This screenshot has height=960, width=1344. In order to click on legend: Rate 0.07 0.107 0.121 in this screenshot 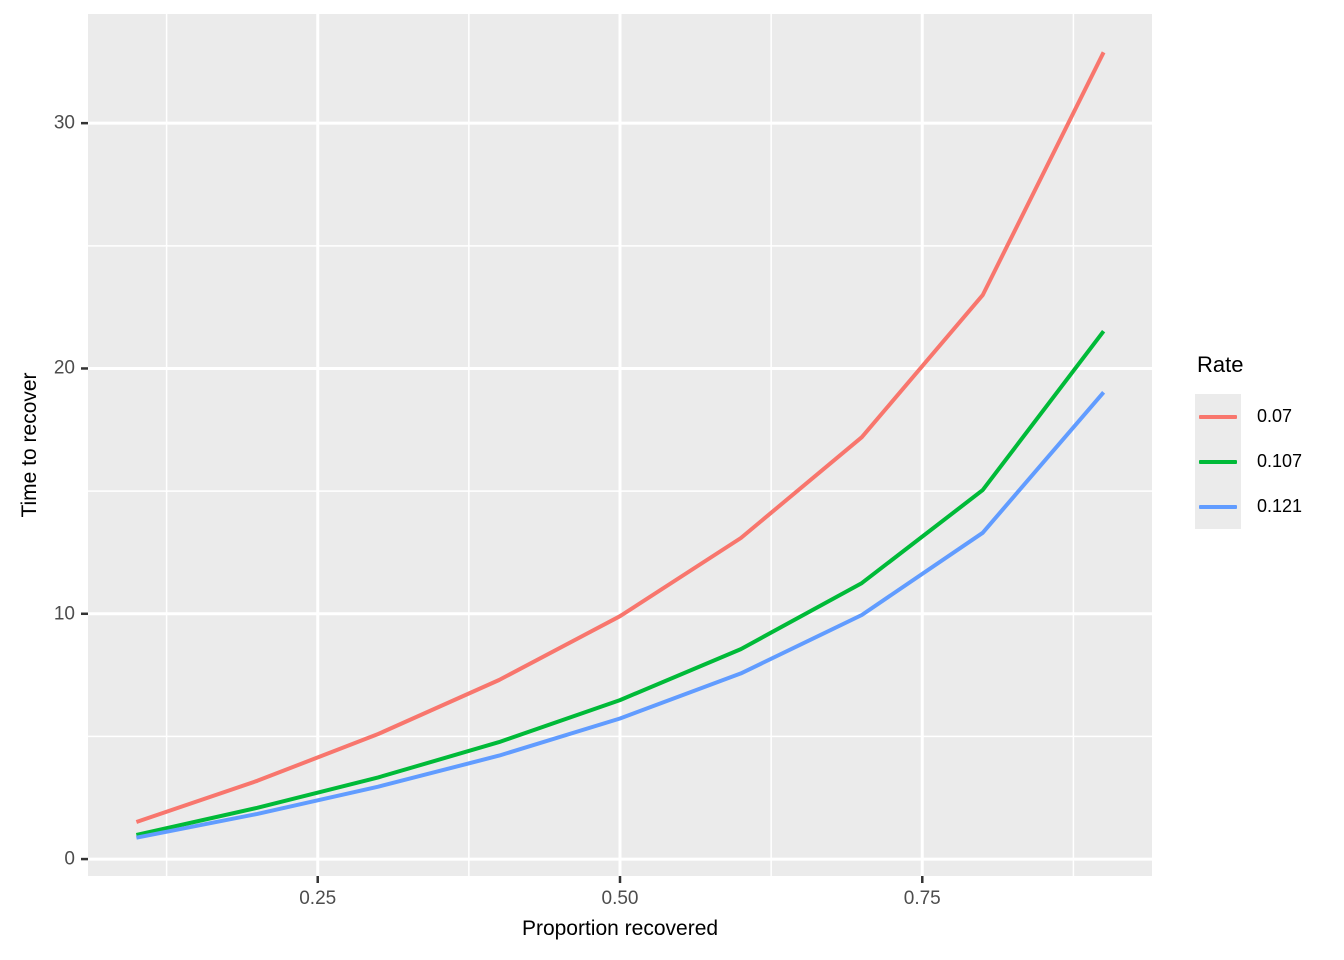, I will do `click(1269, 440)`.